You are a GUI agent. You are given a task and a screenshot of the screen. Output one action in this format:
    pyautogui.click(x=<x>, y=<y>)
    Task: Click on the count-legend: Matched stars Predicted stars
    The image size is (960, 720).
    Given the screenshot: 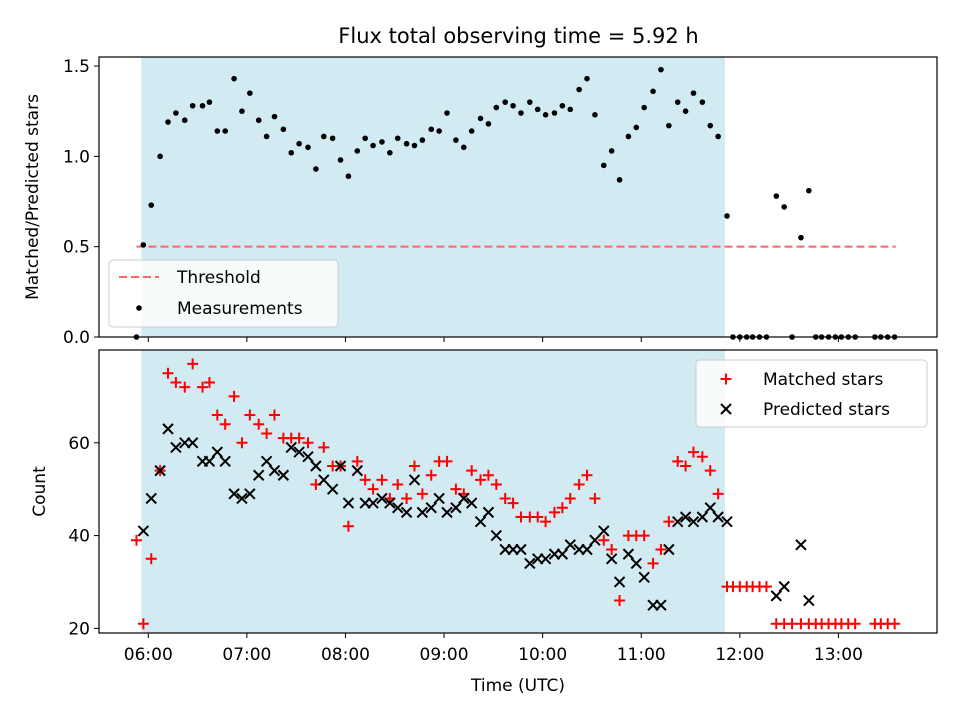 What is the action you would take?
    pyautogui.click(x=811, y=393)
    